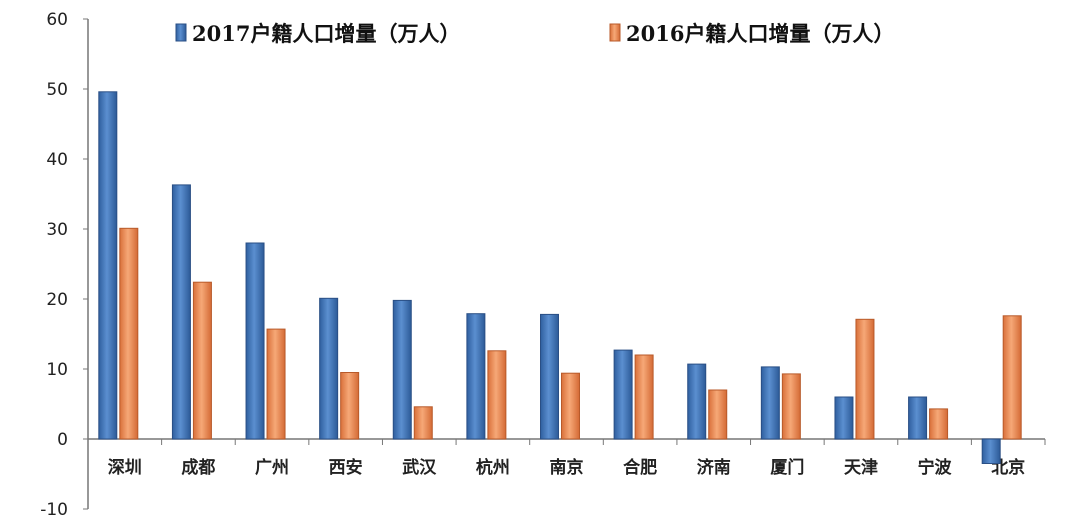  Describe the element at coordinates (714, 467) in the screenshot. I see `x-tick-label: 济南` at that location.